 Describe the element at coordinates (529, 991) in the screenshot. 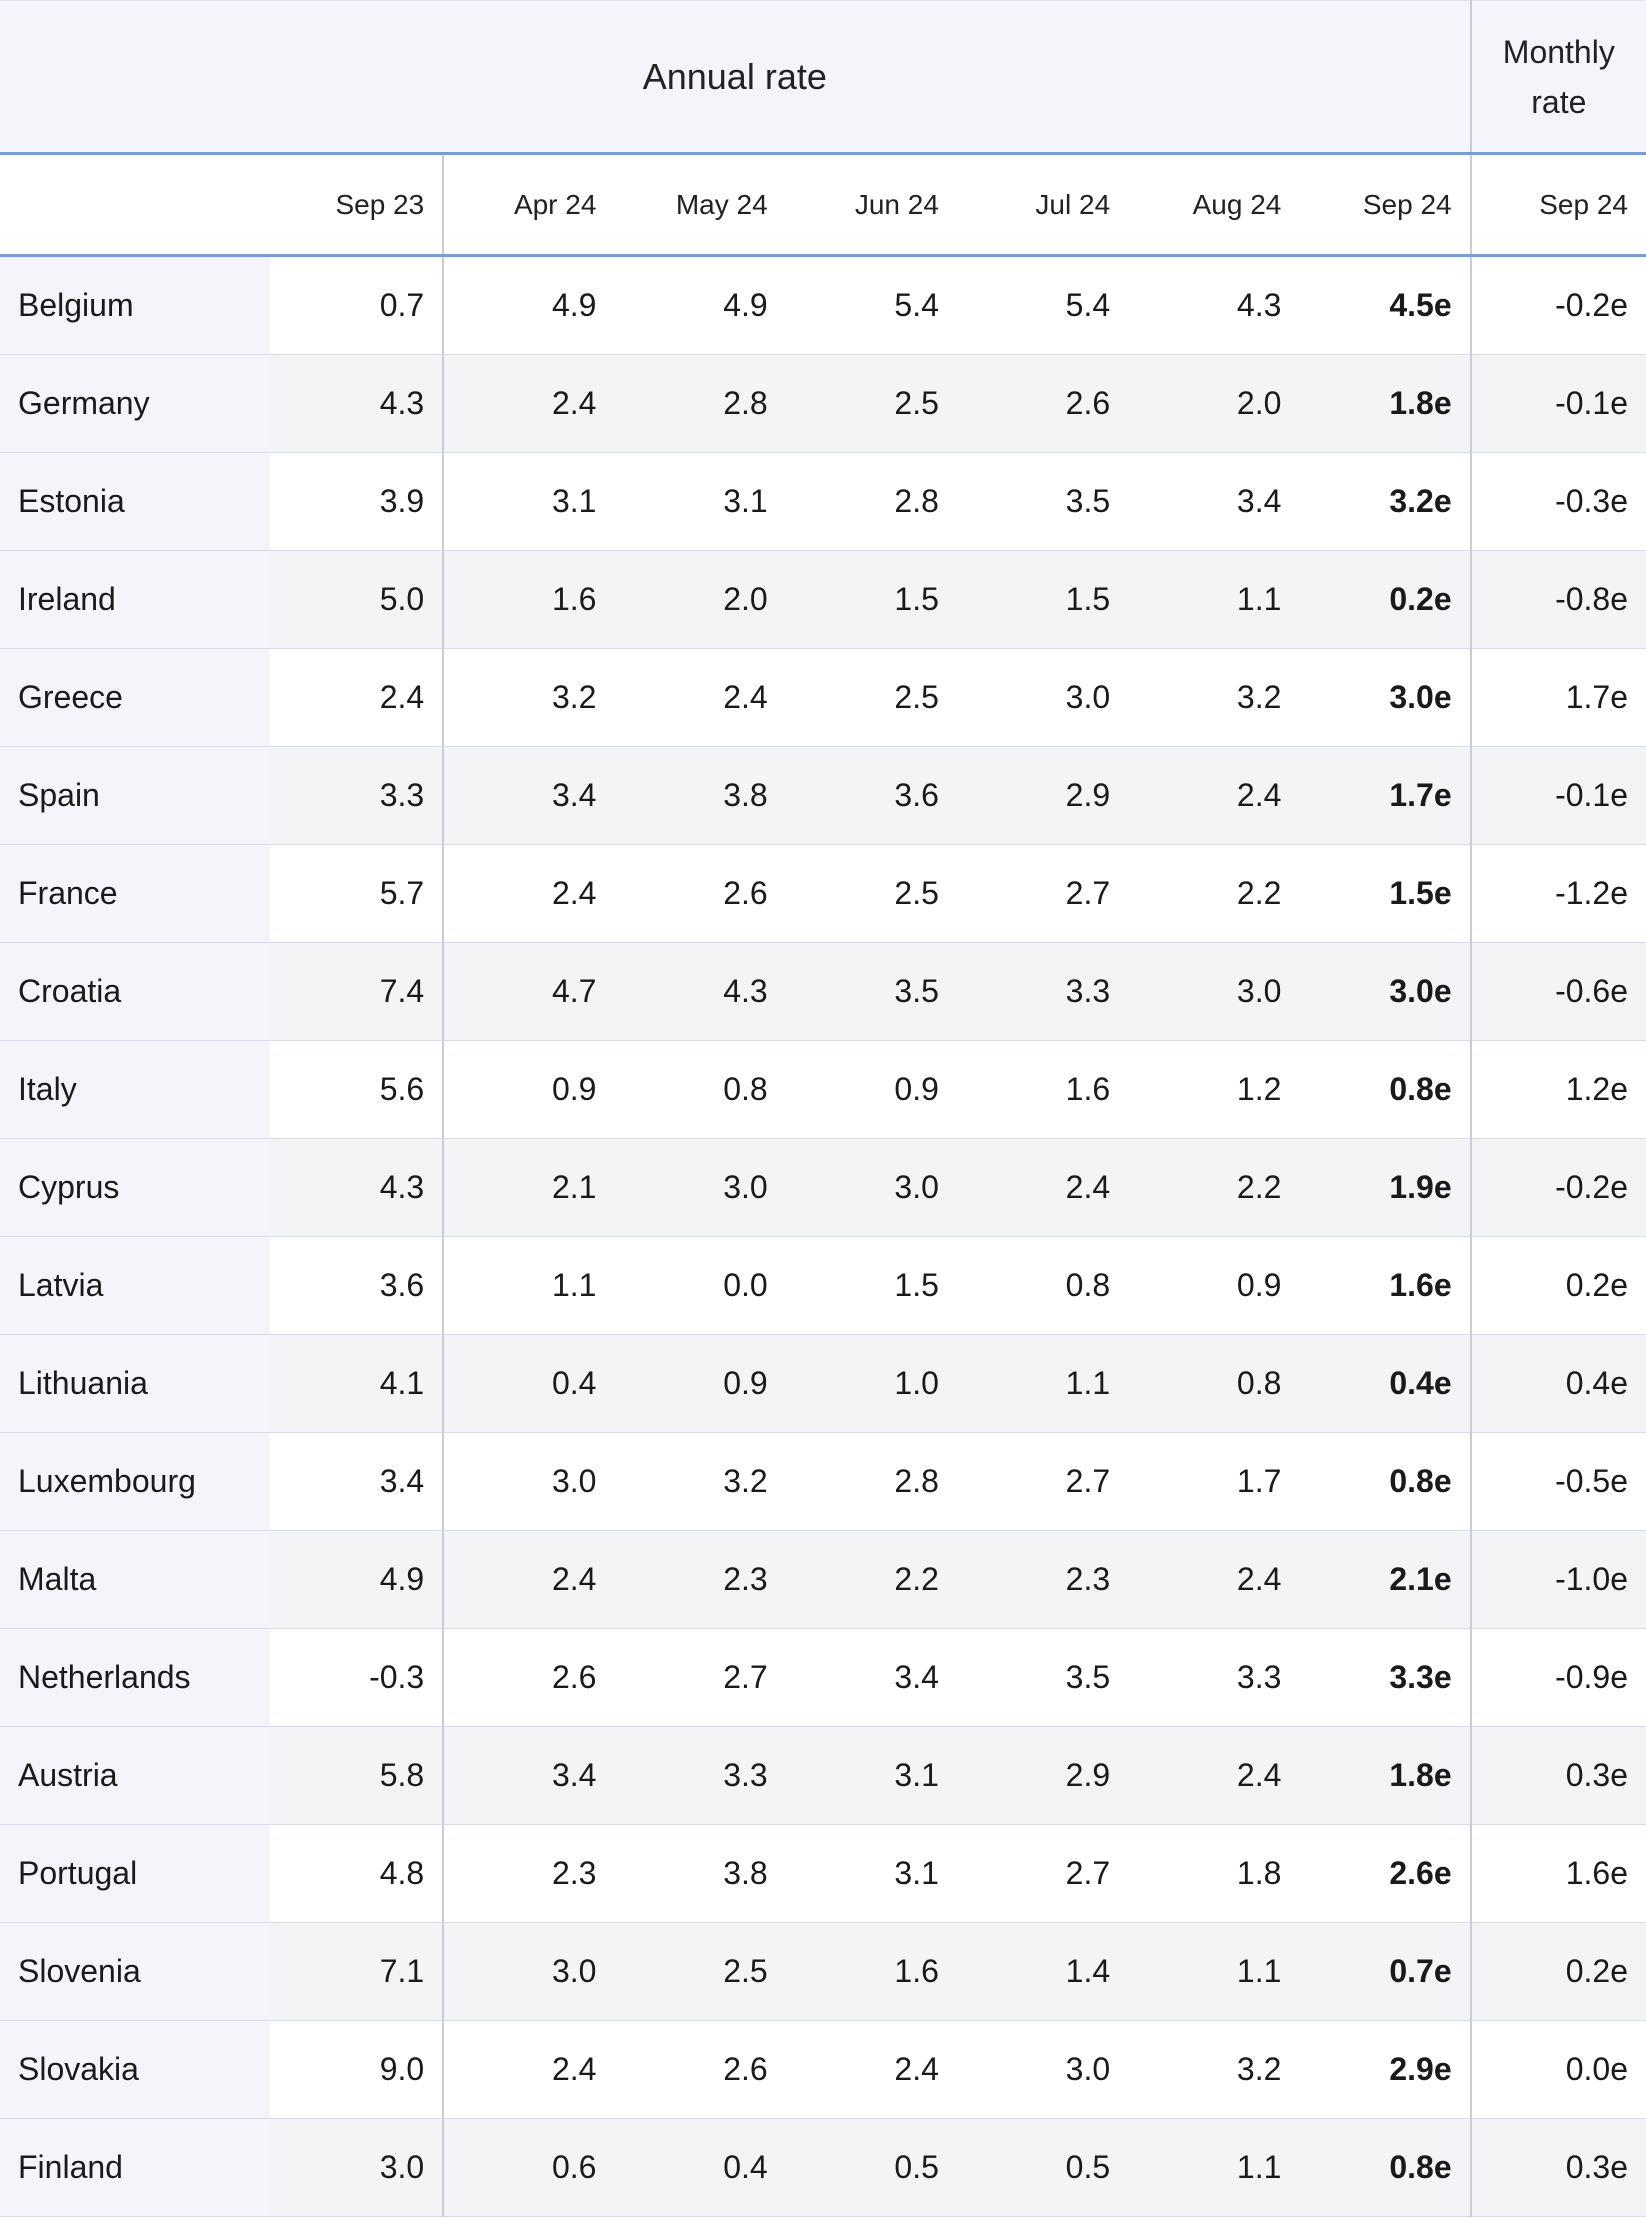

I see `annual-rate-cell: 4.7` at that location.